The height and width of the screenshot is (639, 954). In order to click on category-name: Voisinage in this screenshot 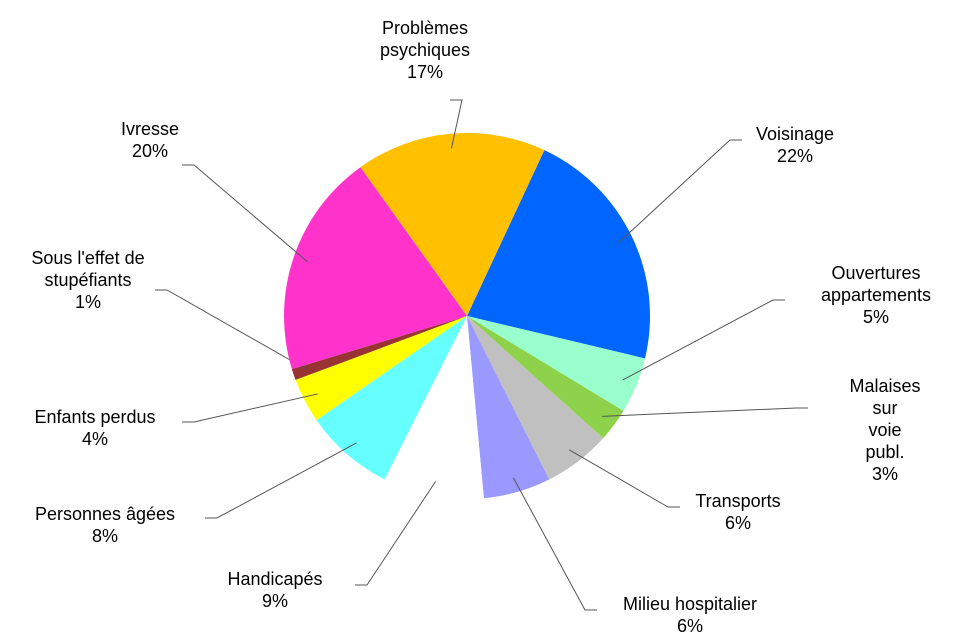, I will do `click(795, 134)`.